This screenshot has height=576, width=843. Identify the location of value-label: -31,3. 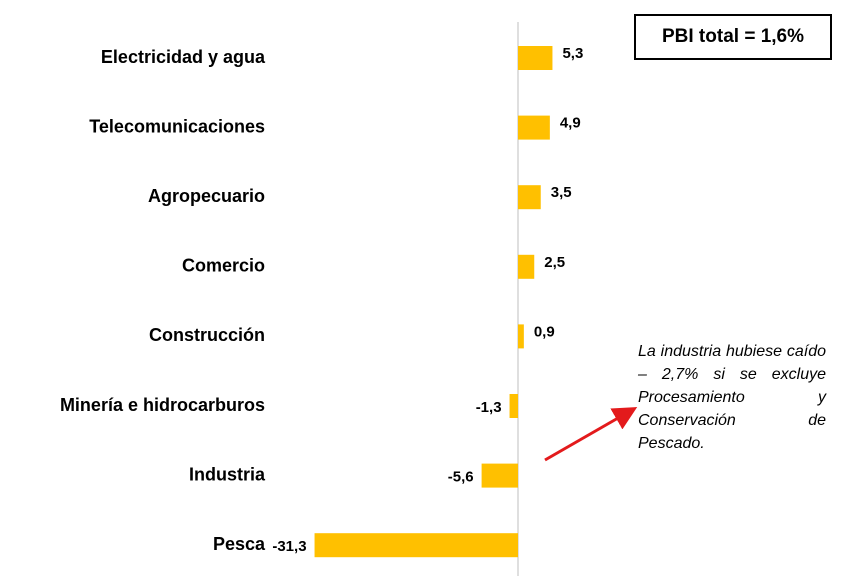
(289, 546).